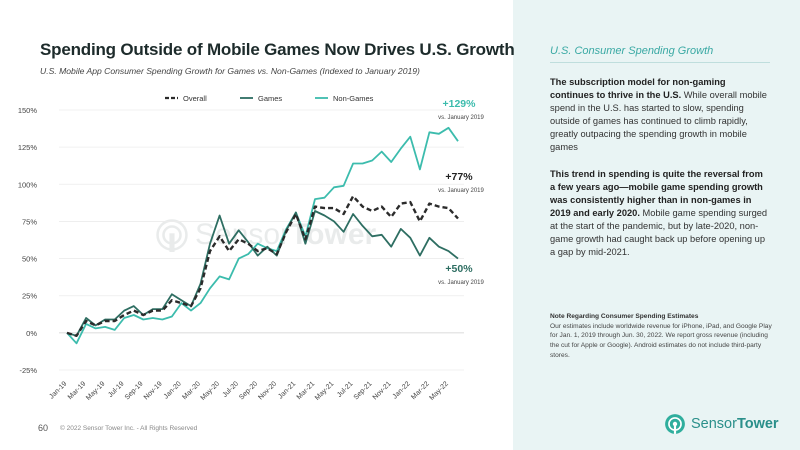  I want to click on x-tick-label: Sep-19, so click(134, 390).